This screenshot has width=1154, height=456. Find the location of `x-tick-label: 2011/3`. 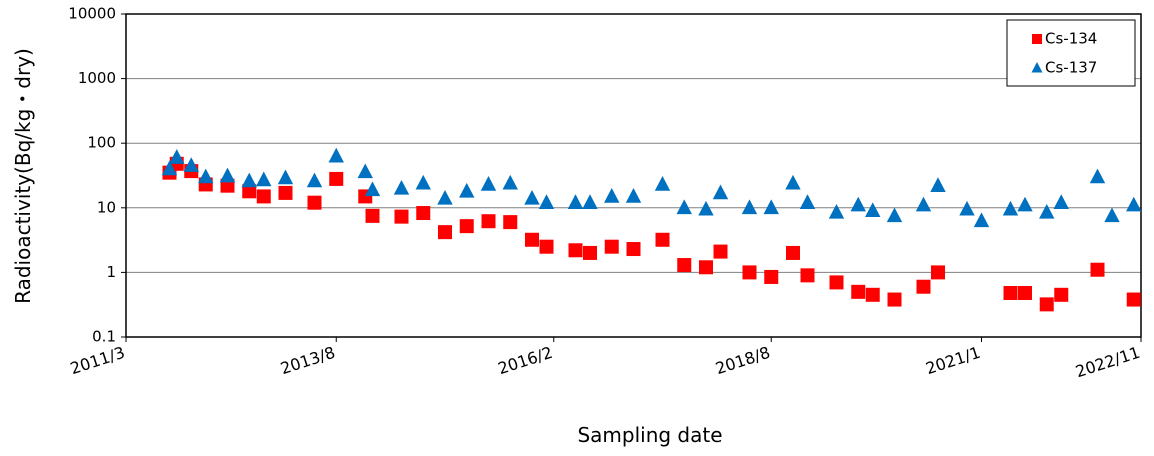

x-tick-label: 2011/3 is located at coordinates (97, 360).